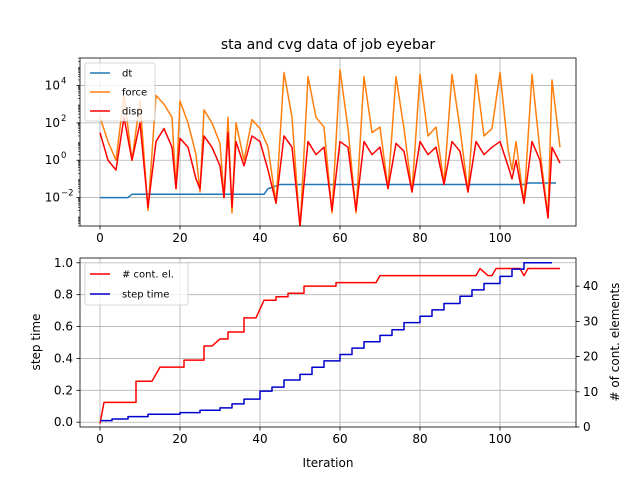 The width and height of the screenshot is (640, 480). Describe the element at coordinates (132, 112) in the screenshot. I see `top-legend-label: disp` at that location.